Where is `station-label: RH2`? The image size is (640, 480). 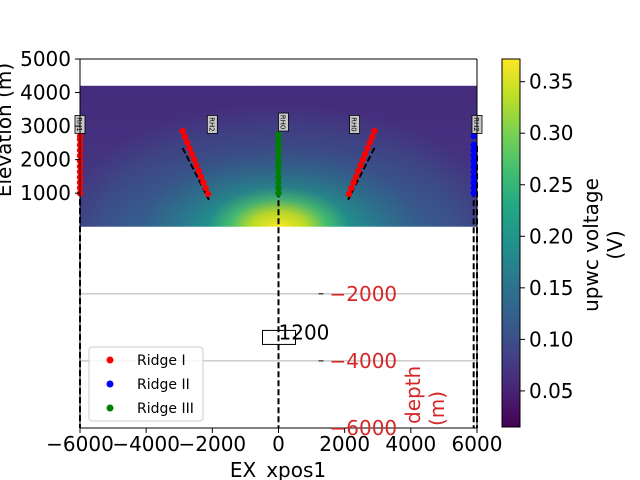 station-label: RH2 is located at coordinates (212, 124).